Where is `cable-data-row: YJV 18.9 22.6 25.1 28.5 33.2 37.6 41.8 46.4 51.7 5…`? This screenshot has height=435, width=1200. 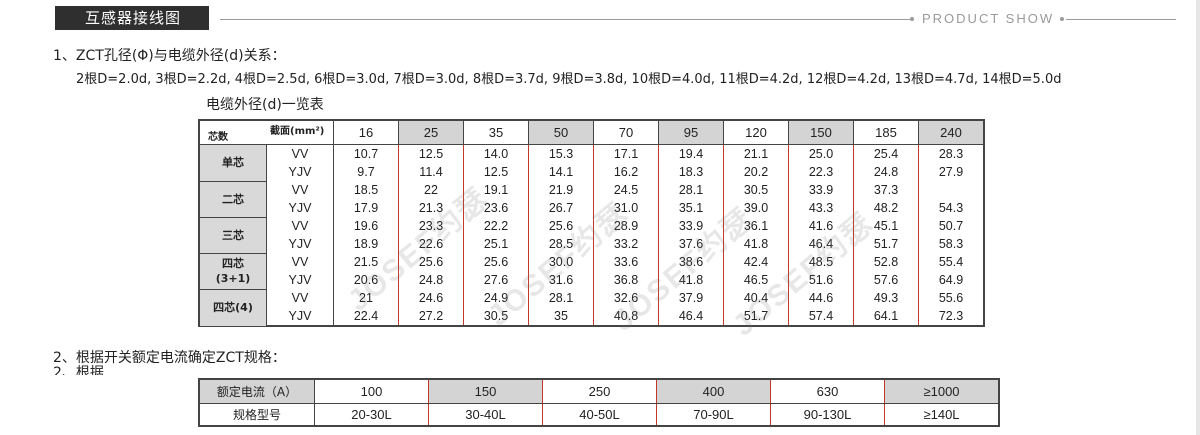 cable-data-row: YJV 18.9 22.6 25.1 28.5 33.2 37.6 41.8 46.4 51.7 5… is located at coordinates (592, 244).